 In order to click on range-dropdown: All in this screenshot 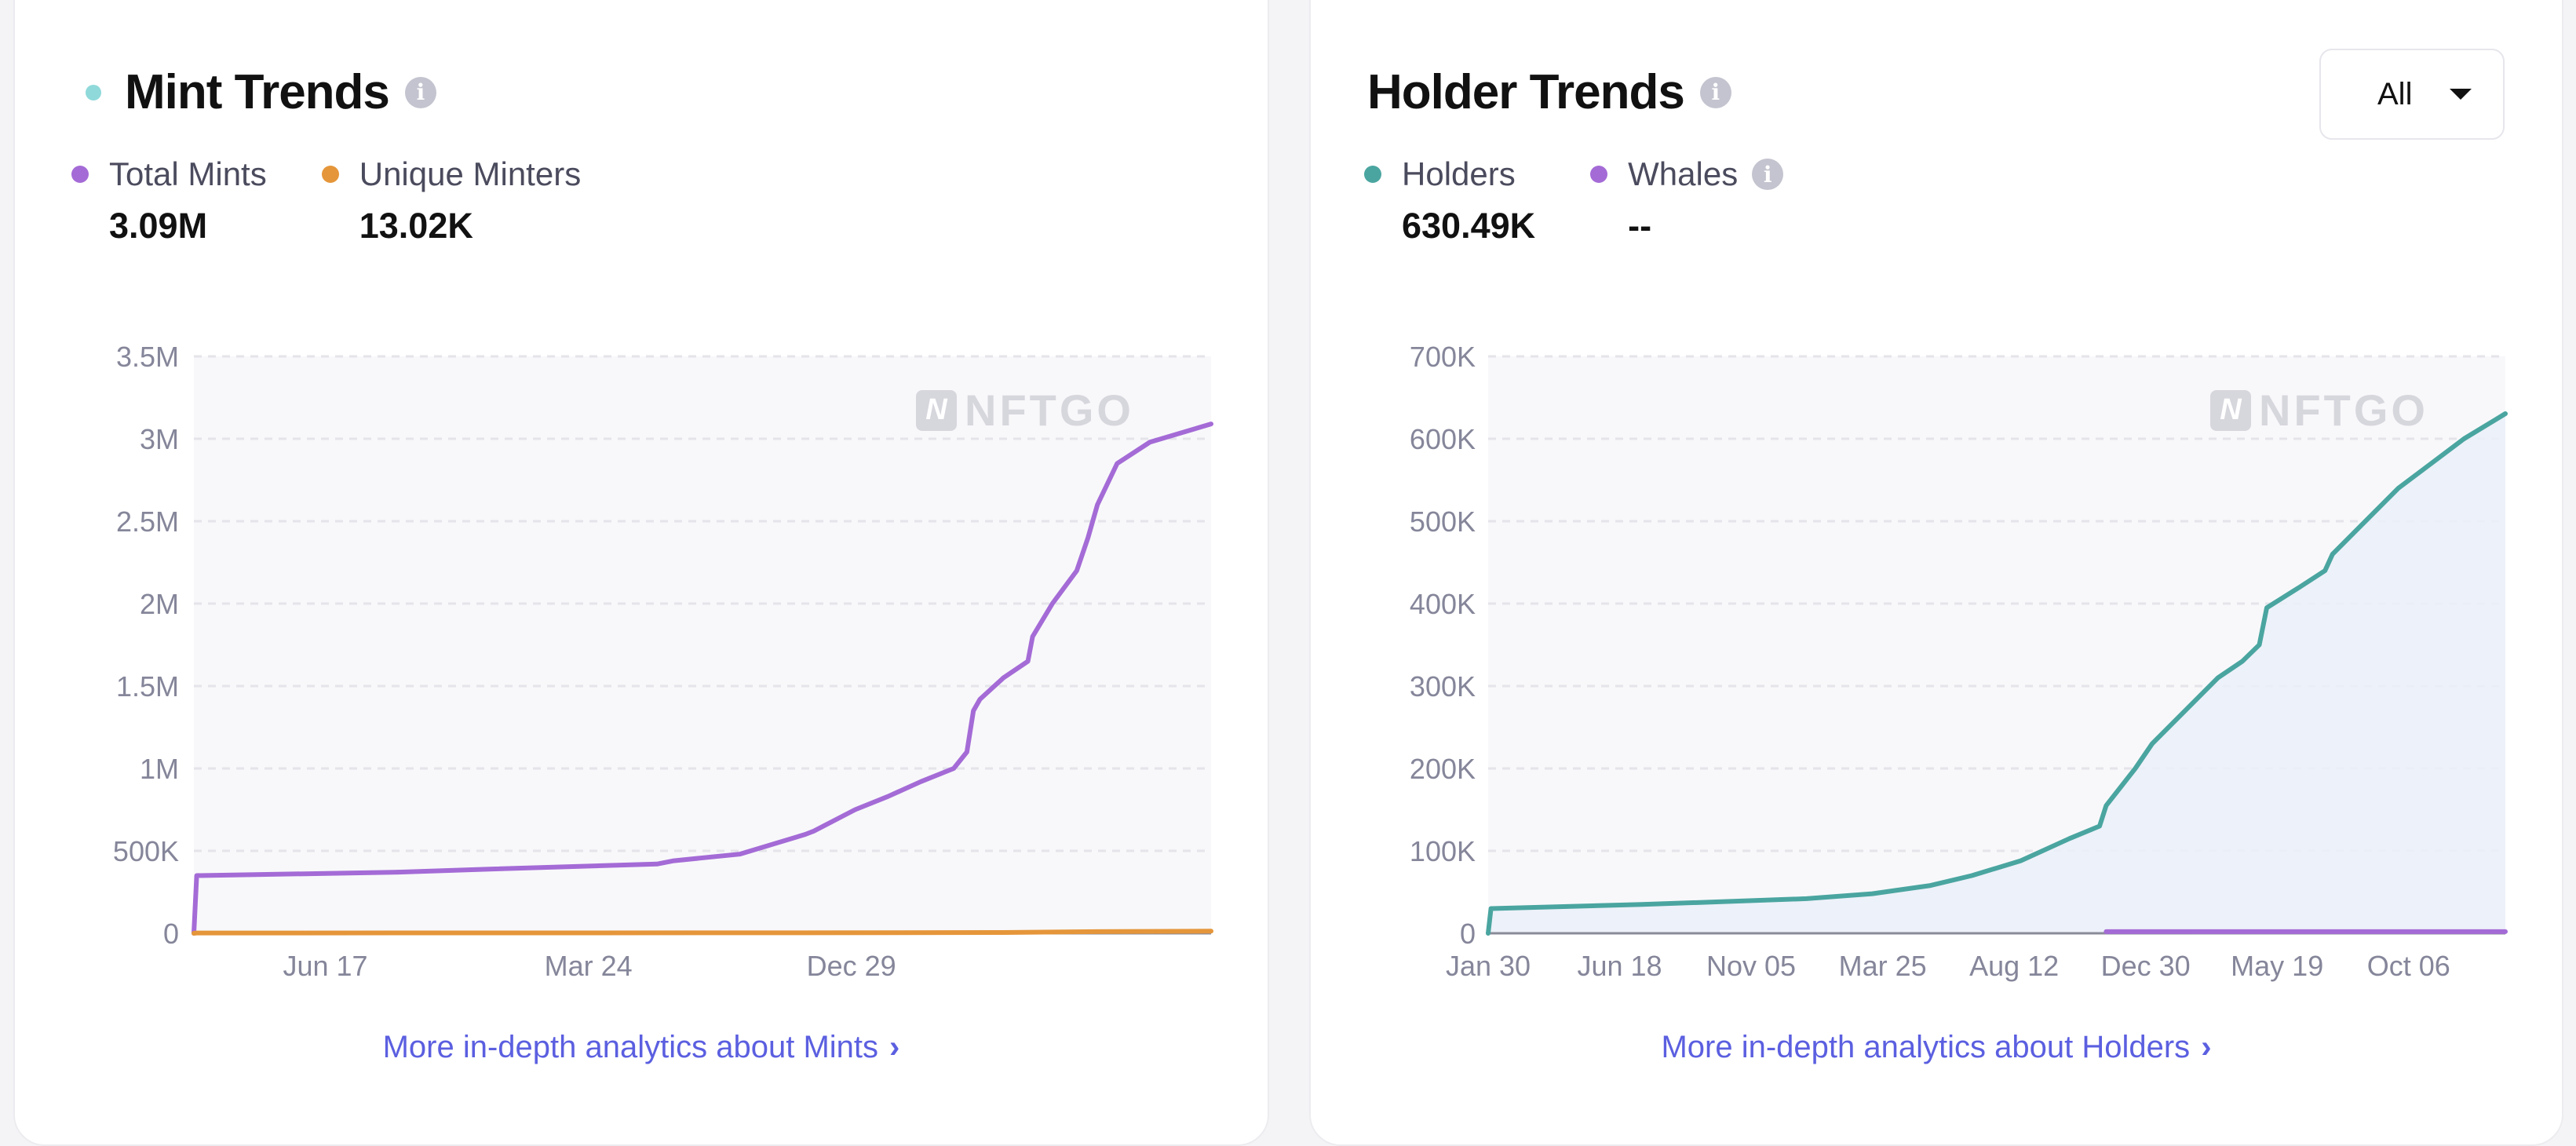, I will do `click(2412, 95)`.